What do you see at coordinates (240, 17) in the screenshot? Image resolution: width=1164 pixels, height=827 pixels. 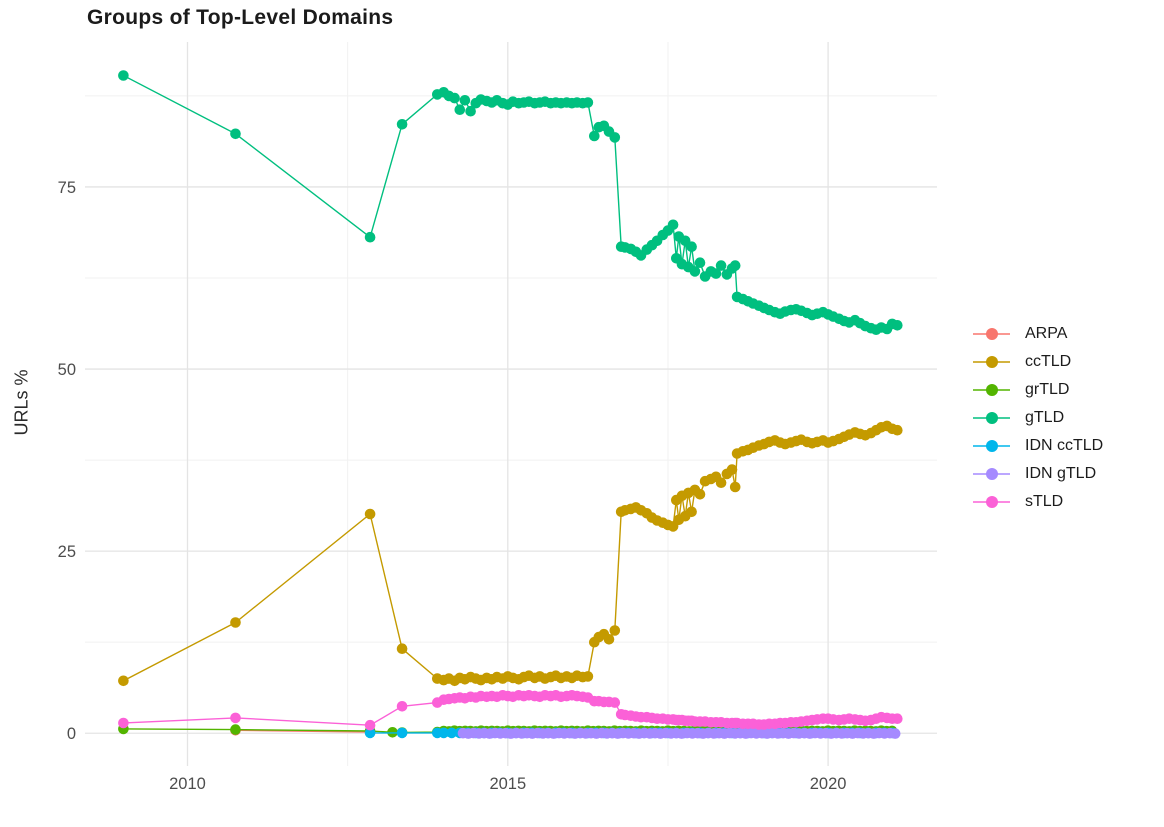 I see `chart-title: Groups of Top-Level Domains` at bounding box center [240, 17].